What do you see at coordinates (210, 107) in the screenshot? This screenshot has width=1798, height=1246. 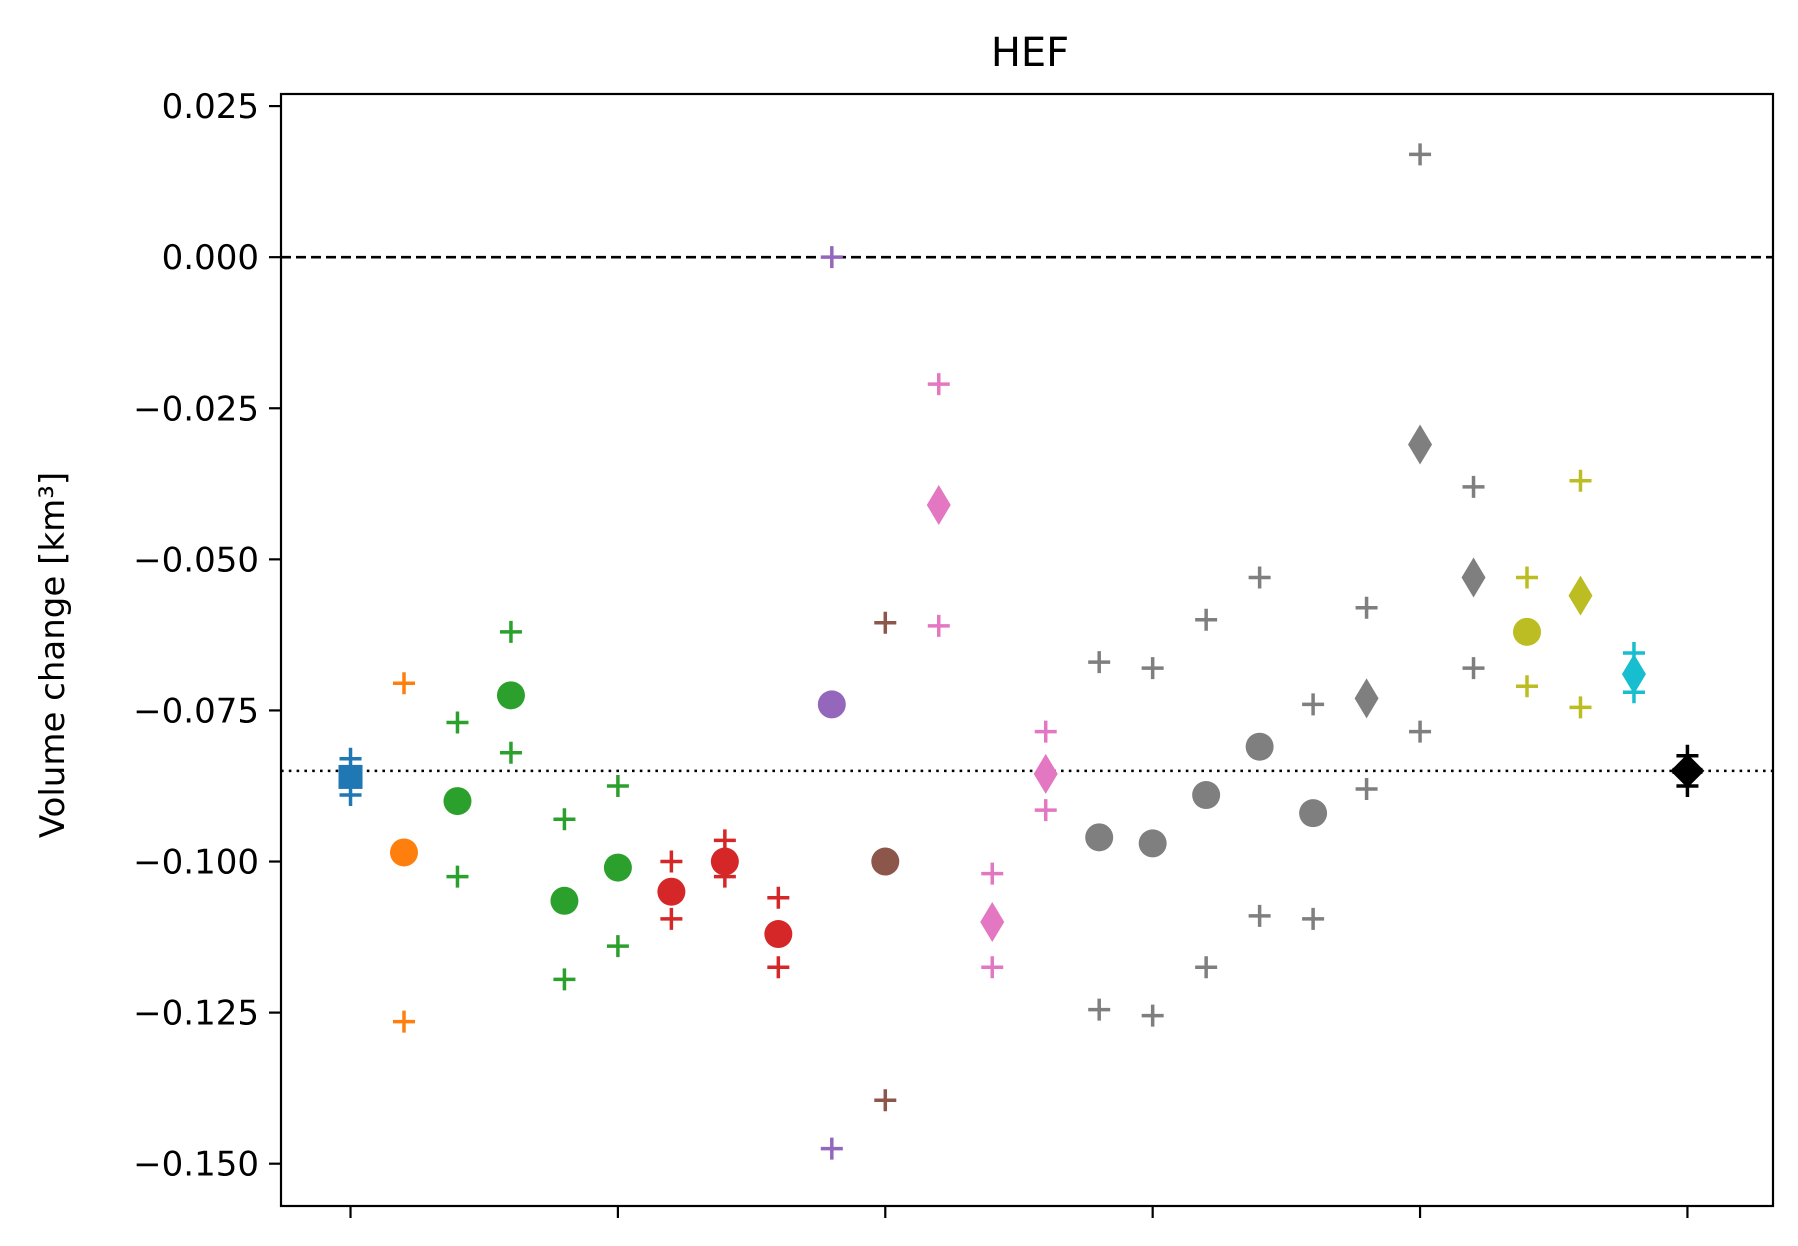 I see `y-tick-label: 0.025` at bounding box center [210, 107].